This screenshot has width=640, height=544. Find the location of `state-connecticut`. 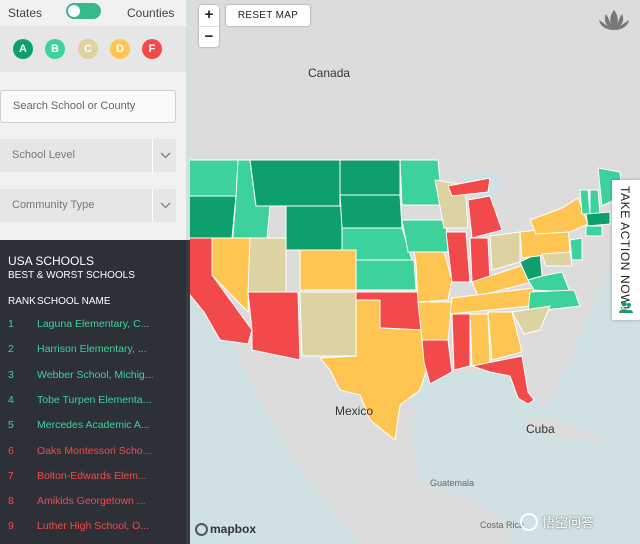

state-connecticut is located at coordinates (594, 231).